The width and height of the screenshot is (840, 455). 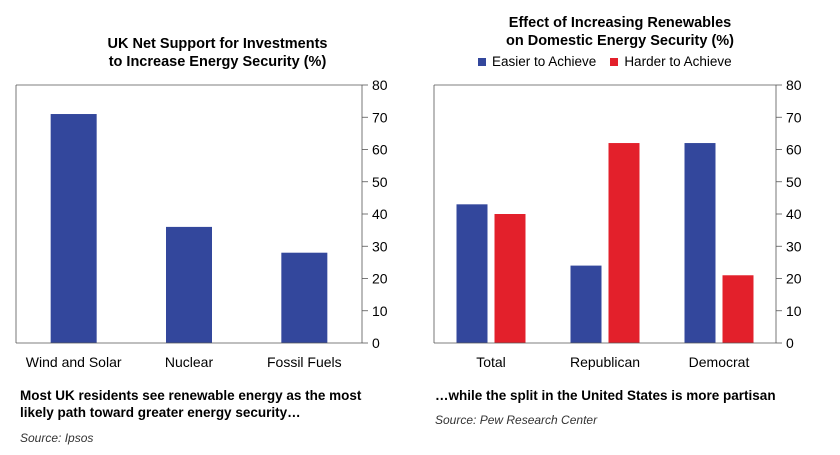 I want to click on right-chart-title-line-2: on Domestic Energy Security (%), so click(x=620, y=41).